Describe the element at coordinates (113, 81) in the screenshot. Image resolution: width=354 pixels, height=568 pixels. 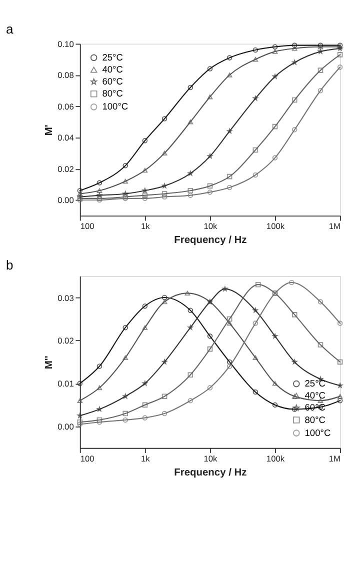
I see `legend-label: 60°C` at that location.